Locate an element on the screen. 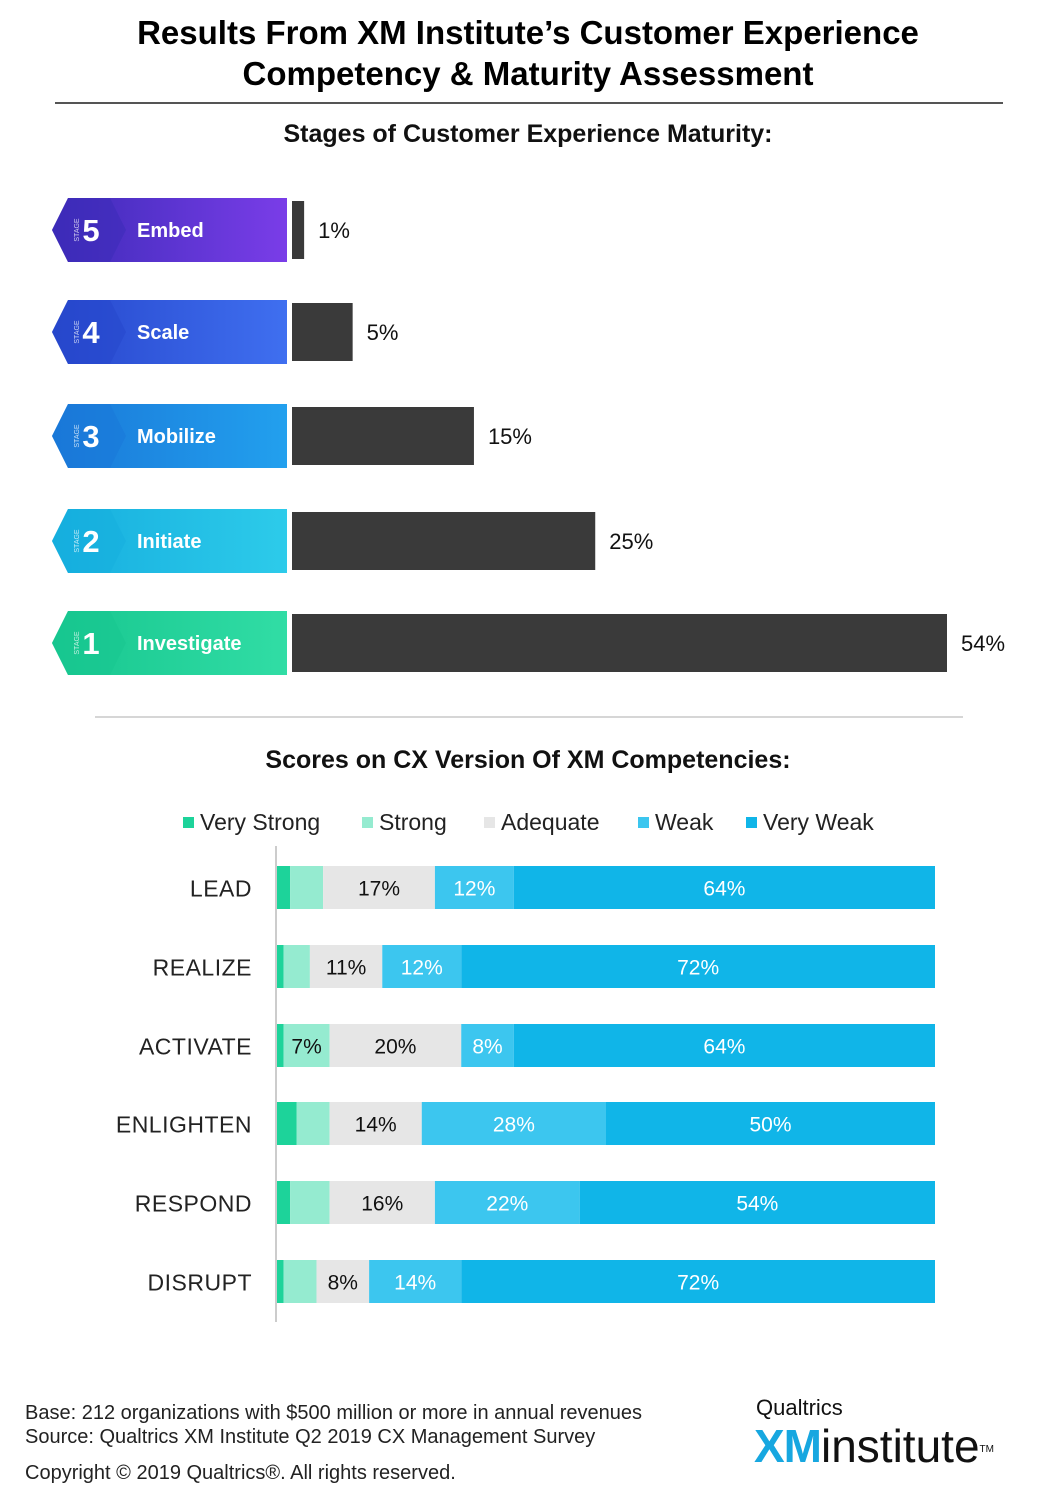 This screenshot has height=1500, width=1056. competency-label-activate: ACTIVATE is located at coordinates (195, 1047).